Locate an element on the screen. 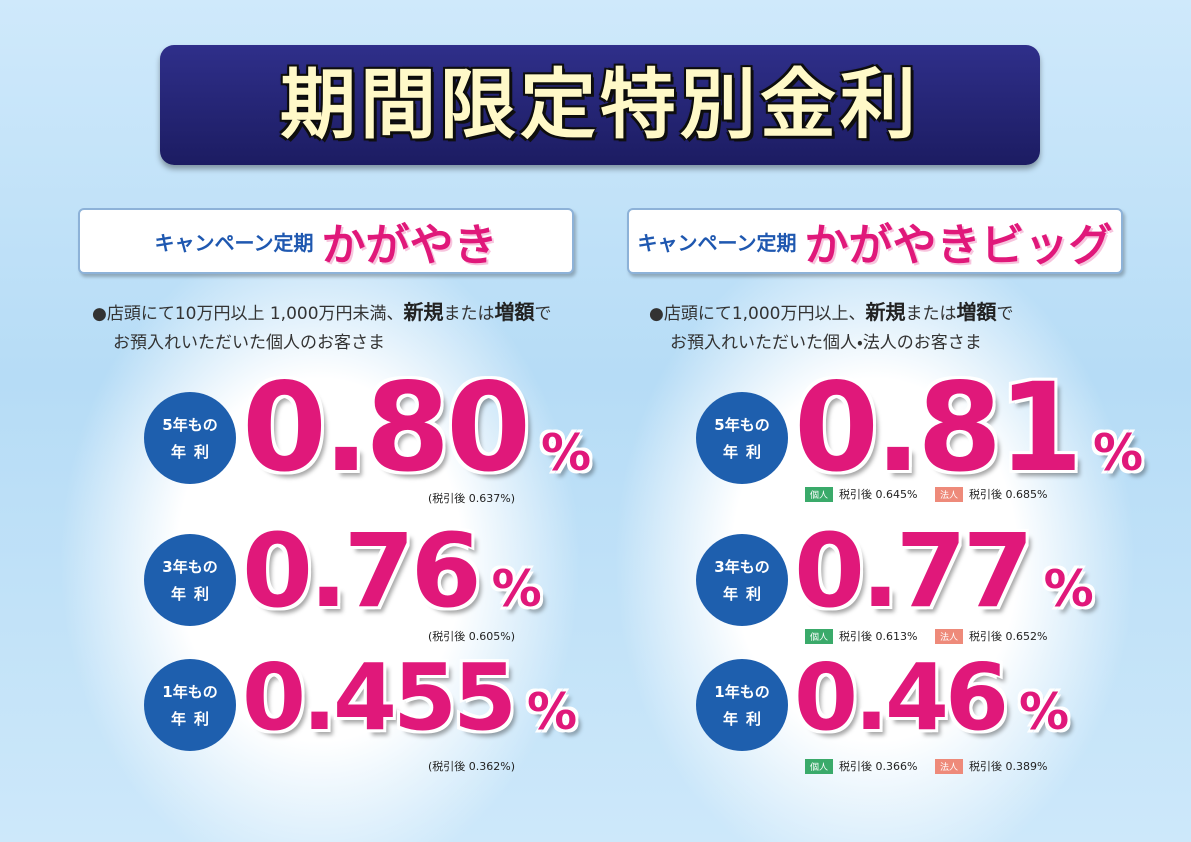  after-tax: 個人 税引後 0.645% is located at coordinates (861, 494).